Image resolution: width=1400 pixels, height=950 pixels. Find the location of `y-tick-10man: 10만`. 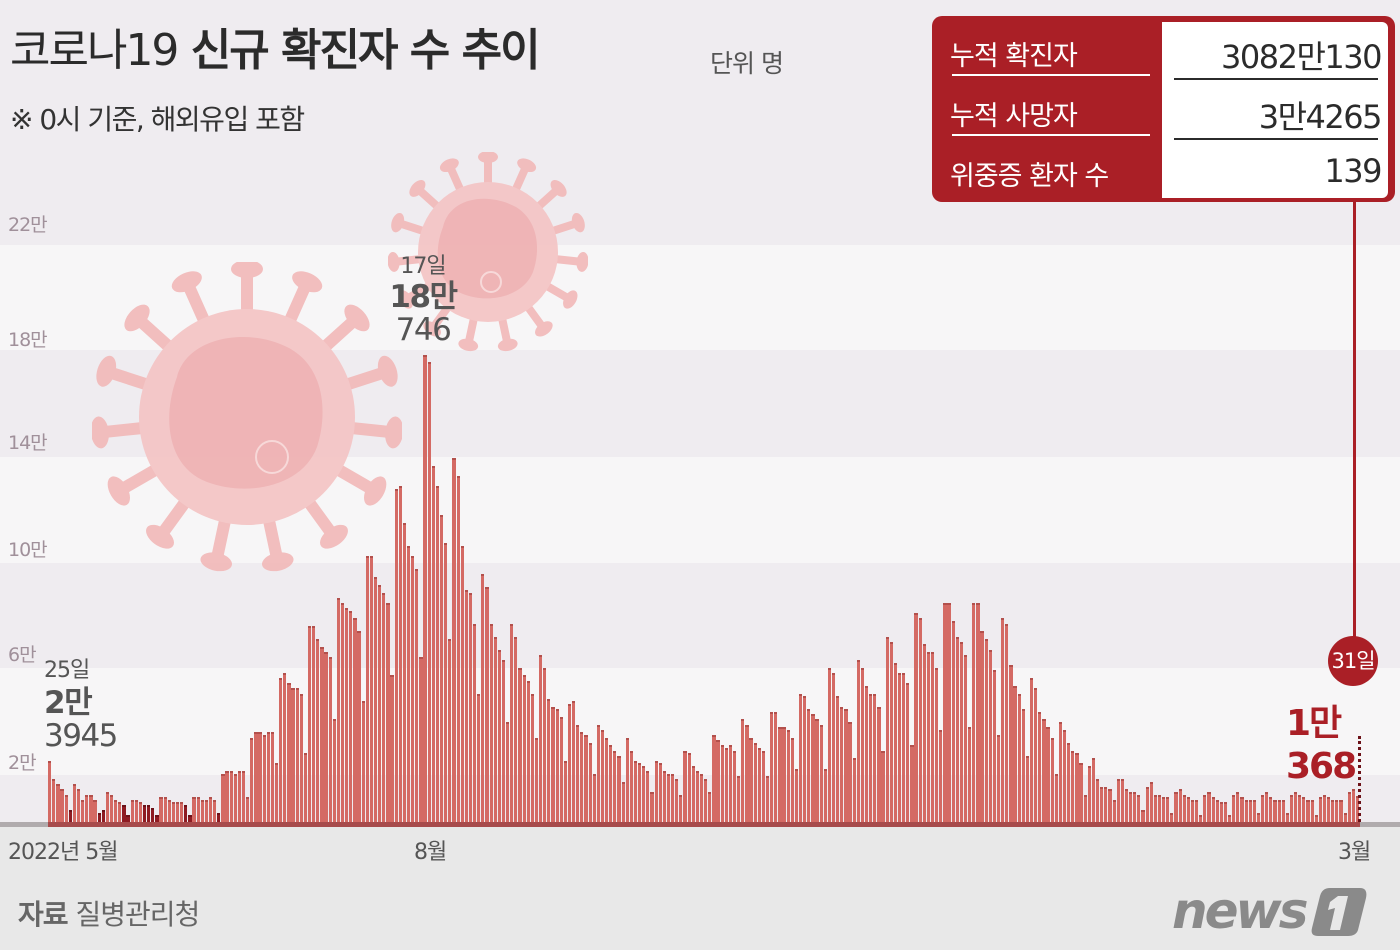

y-tick-10man: 10만 is located at coordinates (28, 550).